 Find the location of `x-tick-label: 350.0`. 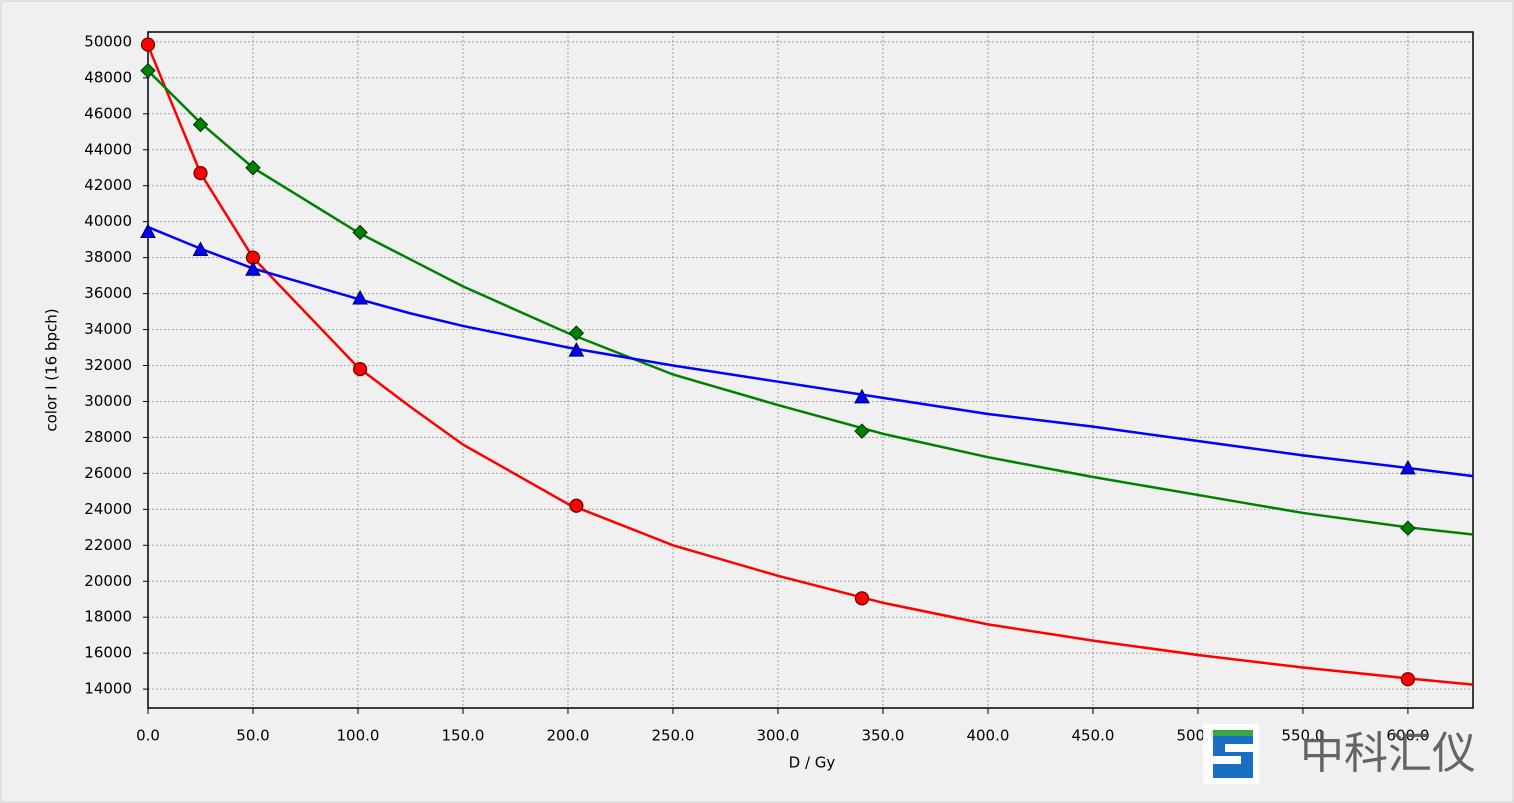

x-tick-label: 350.0 is located at coordinates (882, 736).